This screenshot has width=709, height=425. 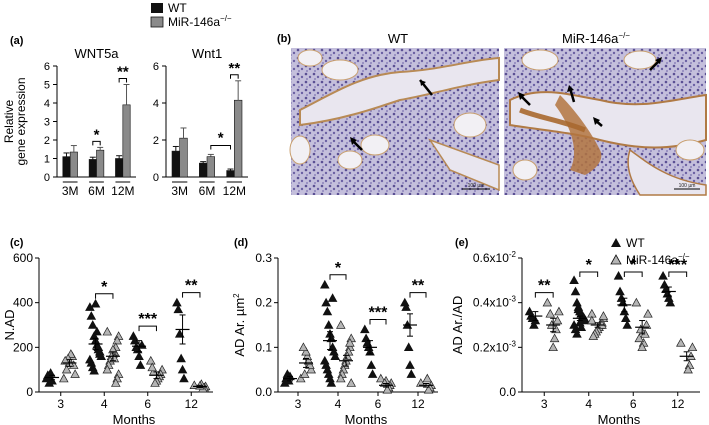 What do you see at coordinates (658, 259) in the screenshot?
I see `legend-e-ko-label: MiR-146a−/−` at bounding box center [658, 259].